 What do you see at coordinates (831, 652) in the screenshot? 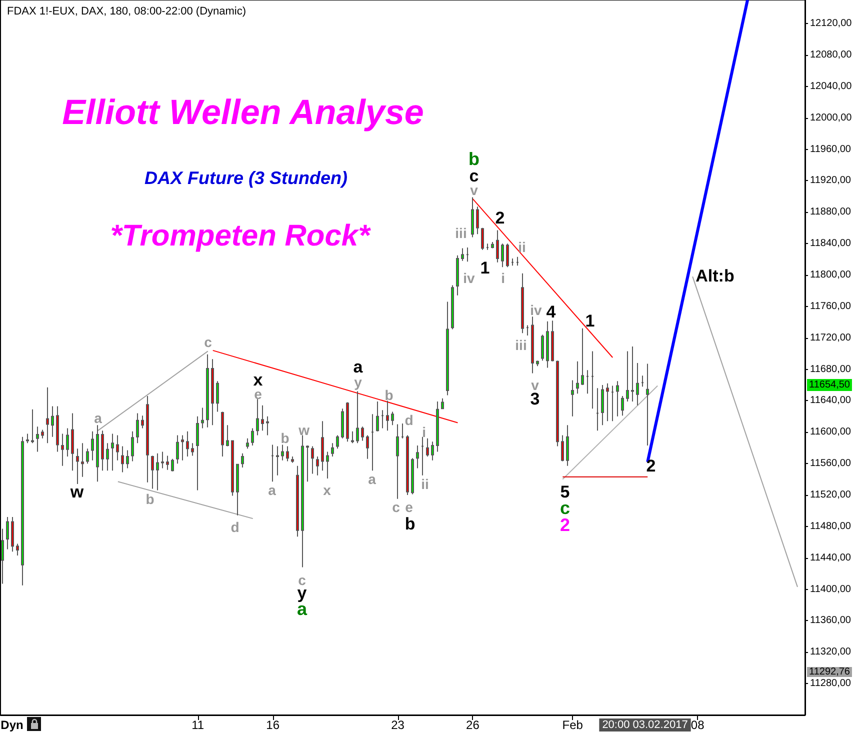
I see `y-tick-label: 11320,00` at bounding box center [831, 652].